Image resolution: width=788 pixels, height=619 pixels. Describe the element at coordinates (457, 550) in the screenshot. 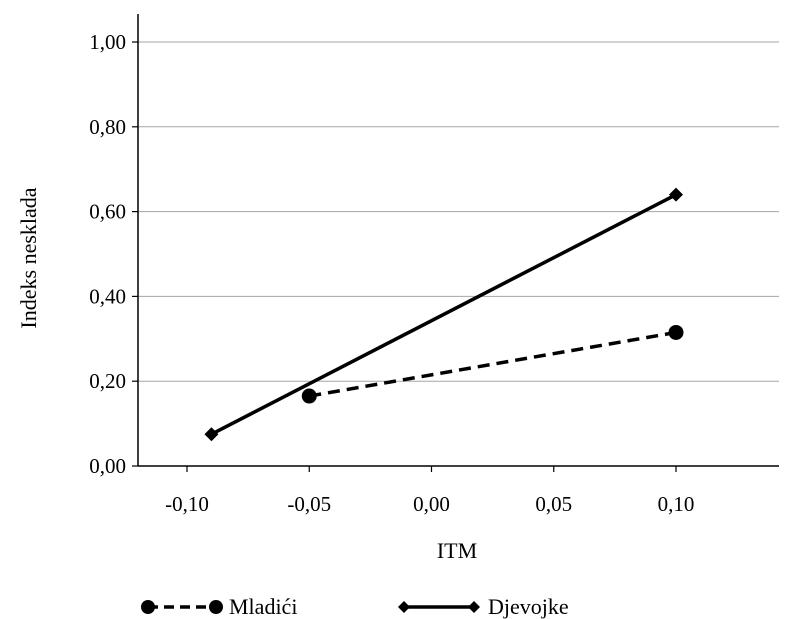

I see `x-axis-title: ITM` at that location.